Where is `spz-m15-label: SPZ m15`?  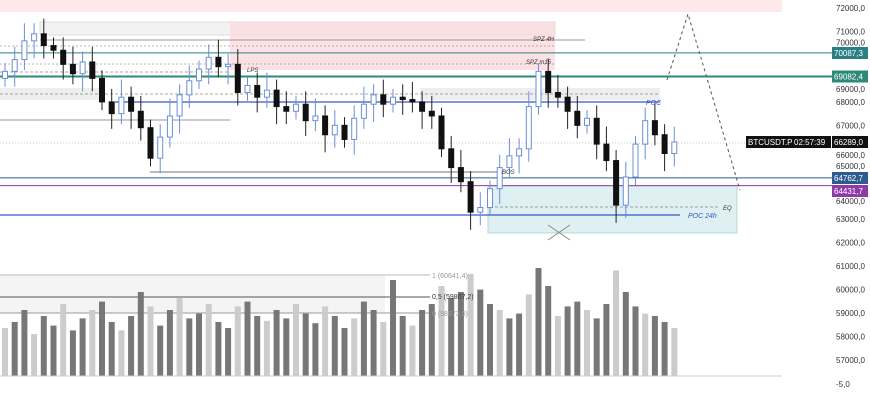
spz-m15-label: SPZ m15 is located at coordinates (539, 63).